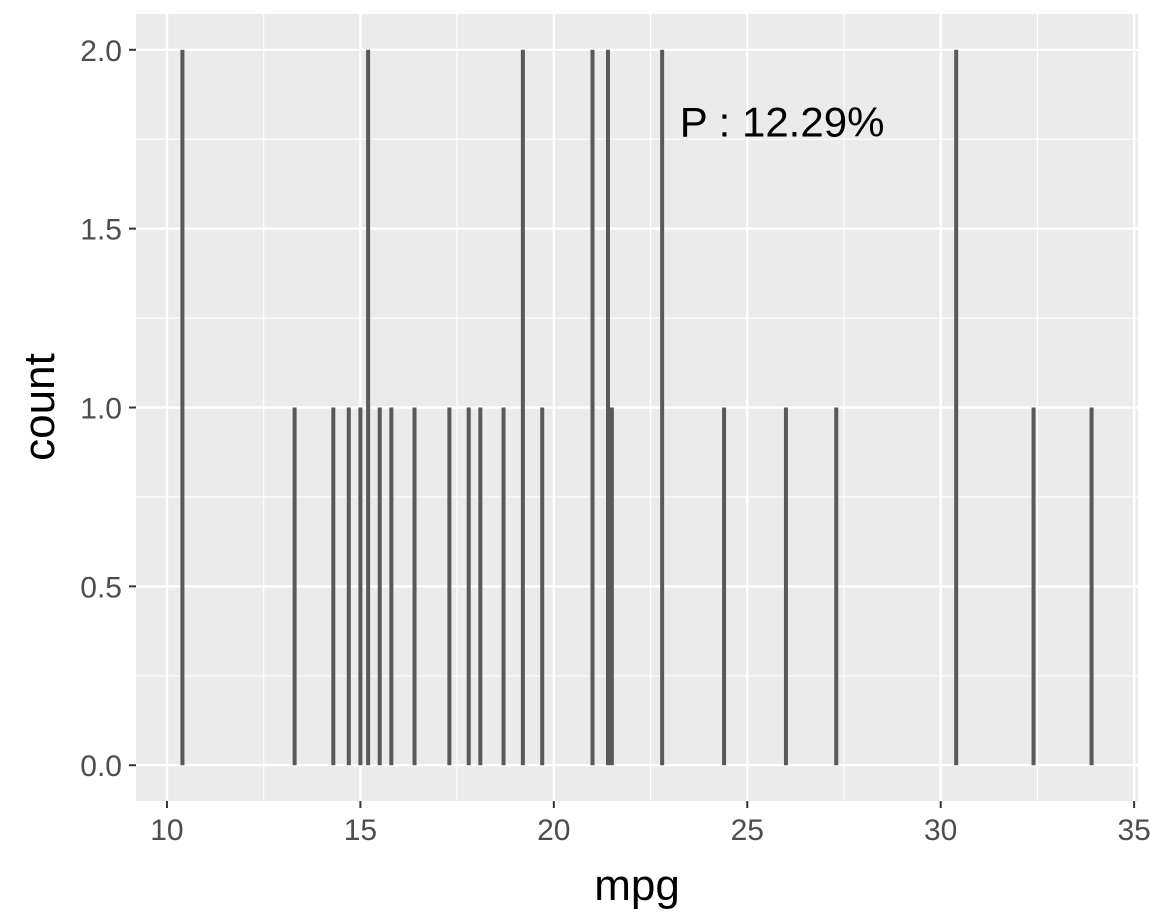 Image resolution: width=1152 pixels, height=921 pixels. I want to click on x-axis-title: mpg, so click(637, 885).